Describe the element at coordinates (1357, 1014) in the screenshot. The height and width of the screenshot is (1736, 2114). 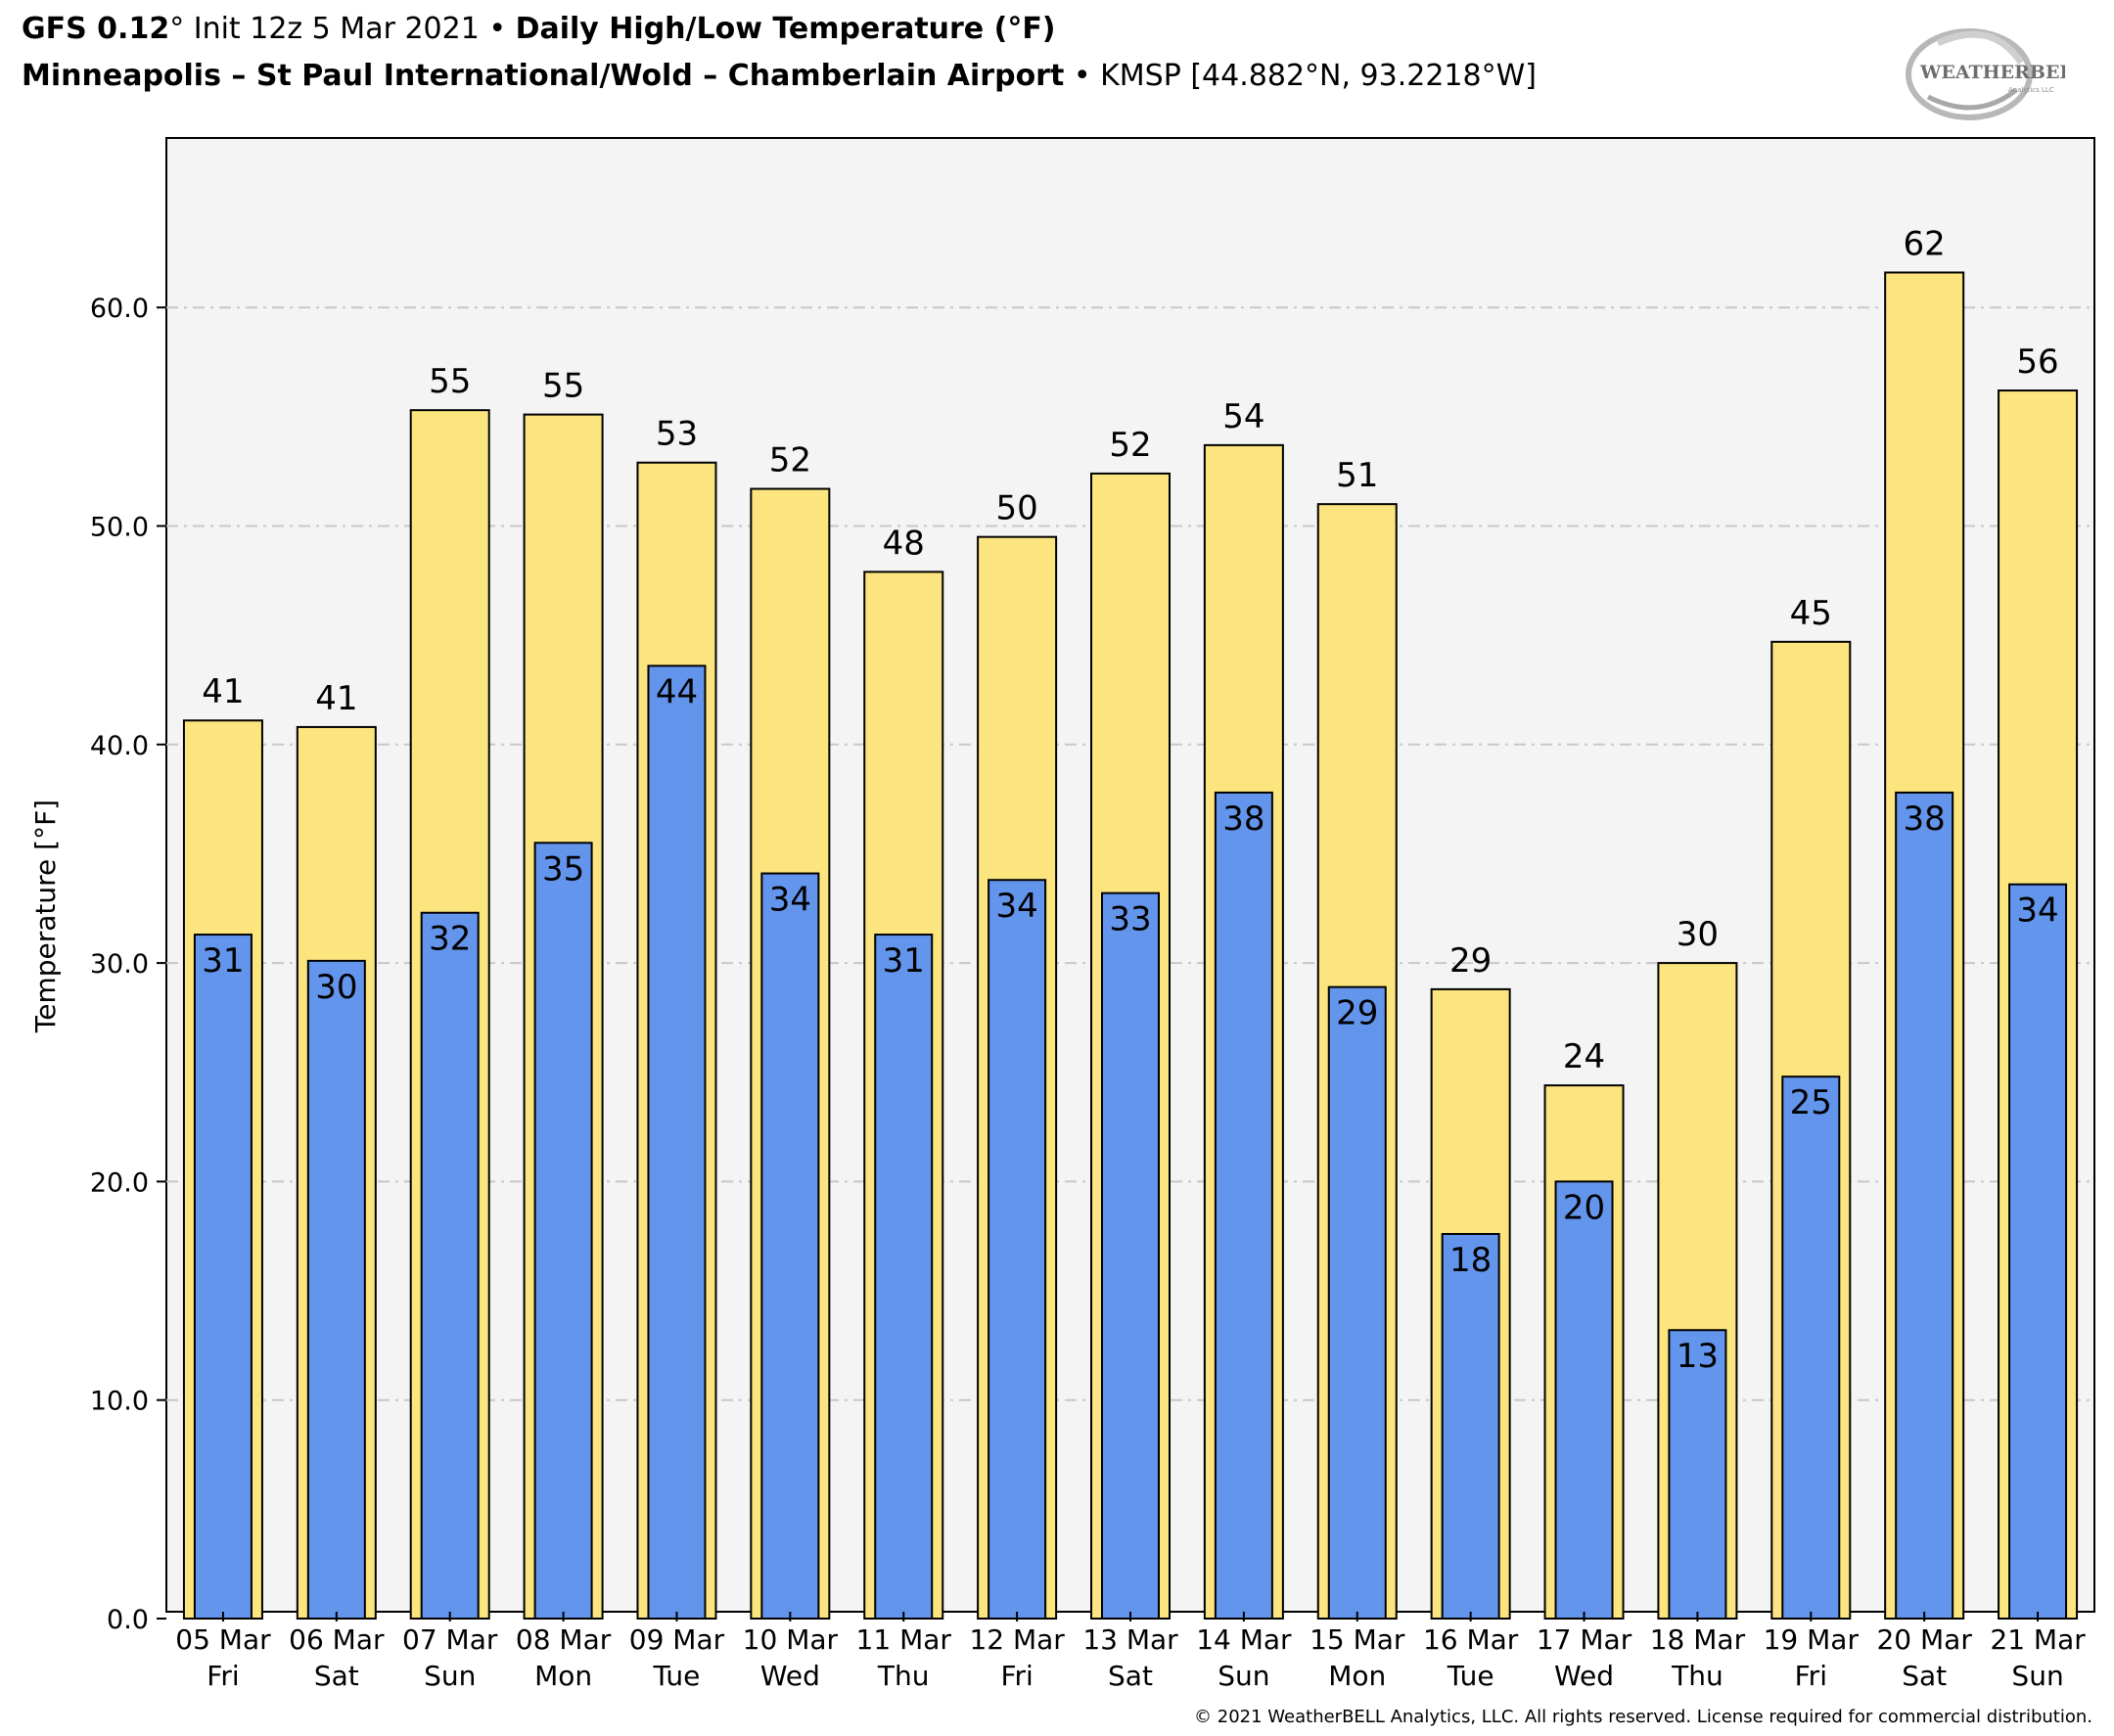
I see `low-temp-label: 29` at that location.